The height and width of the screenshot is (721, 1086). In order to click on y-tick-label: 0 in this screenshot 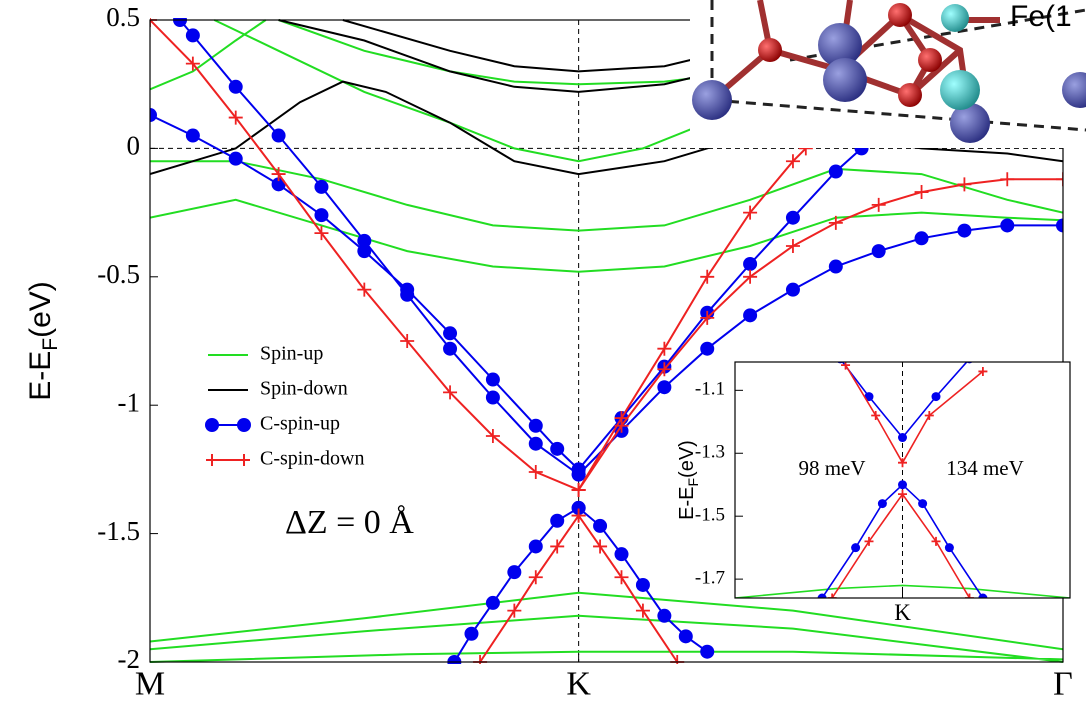, I will do `click(134, 146)`.